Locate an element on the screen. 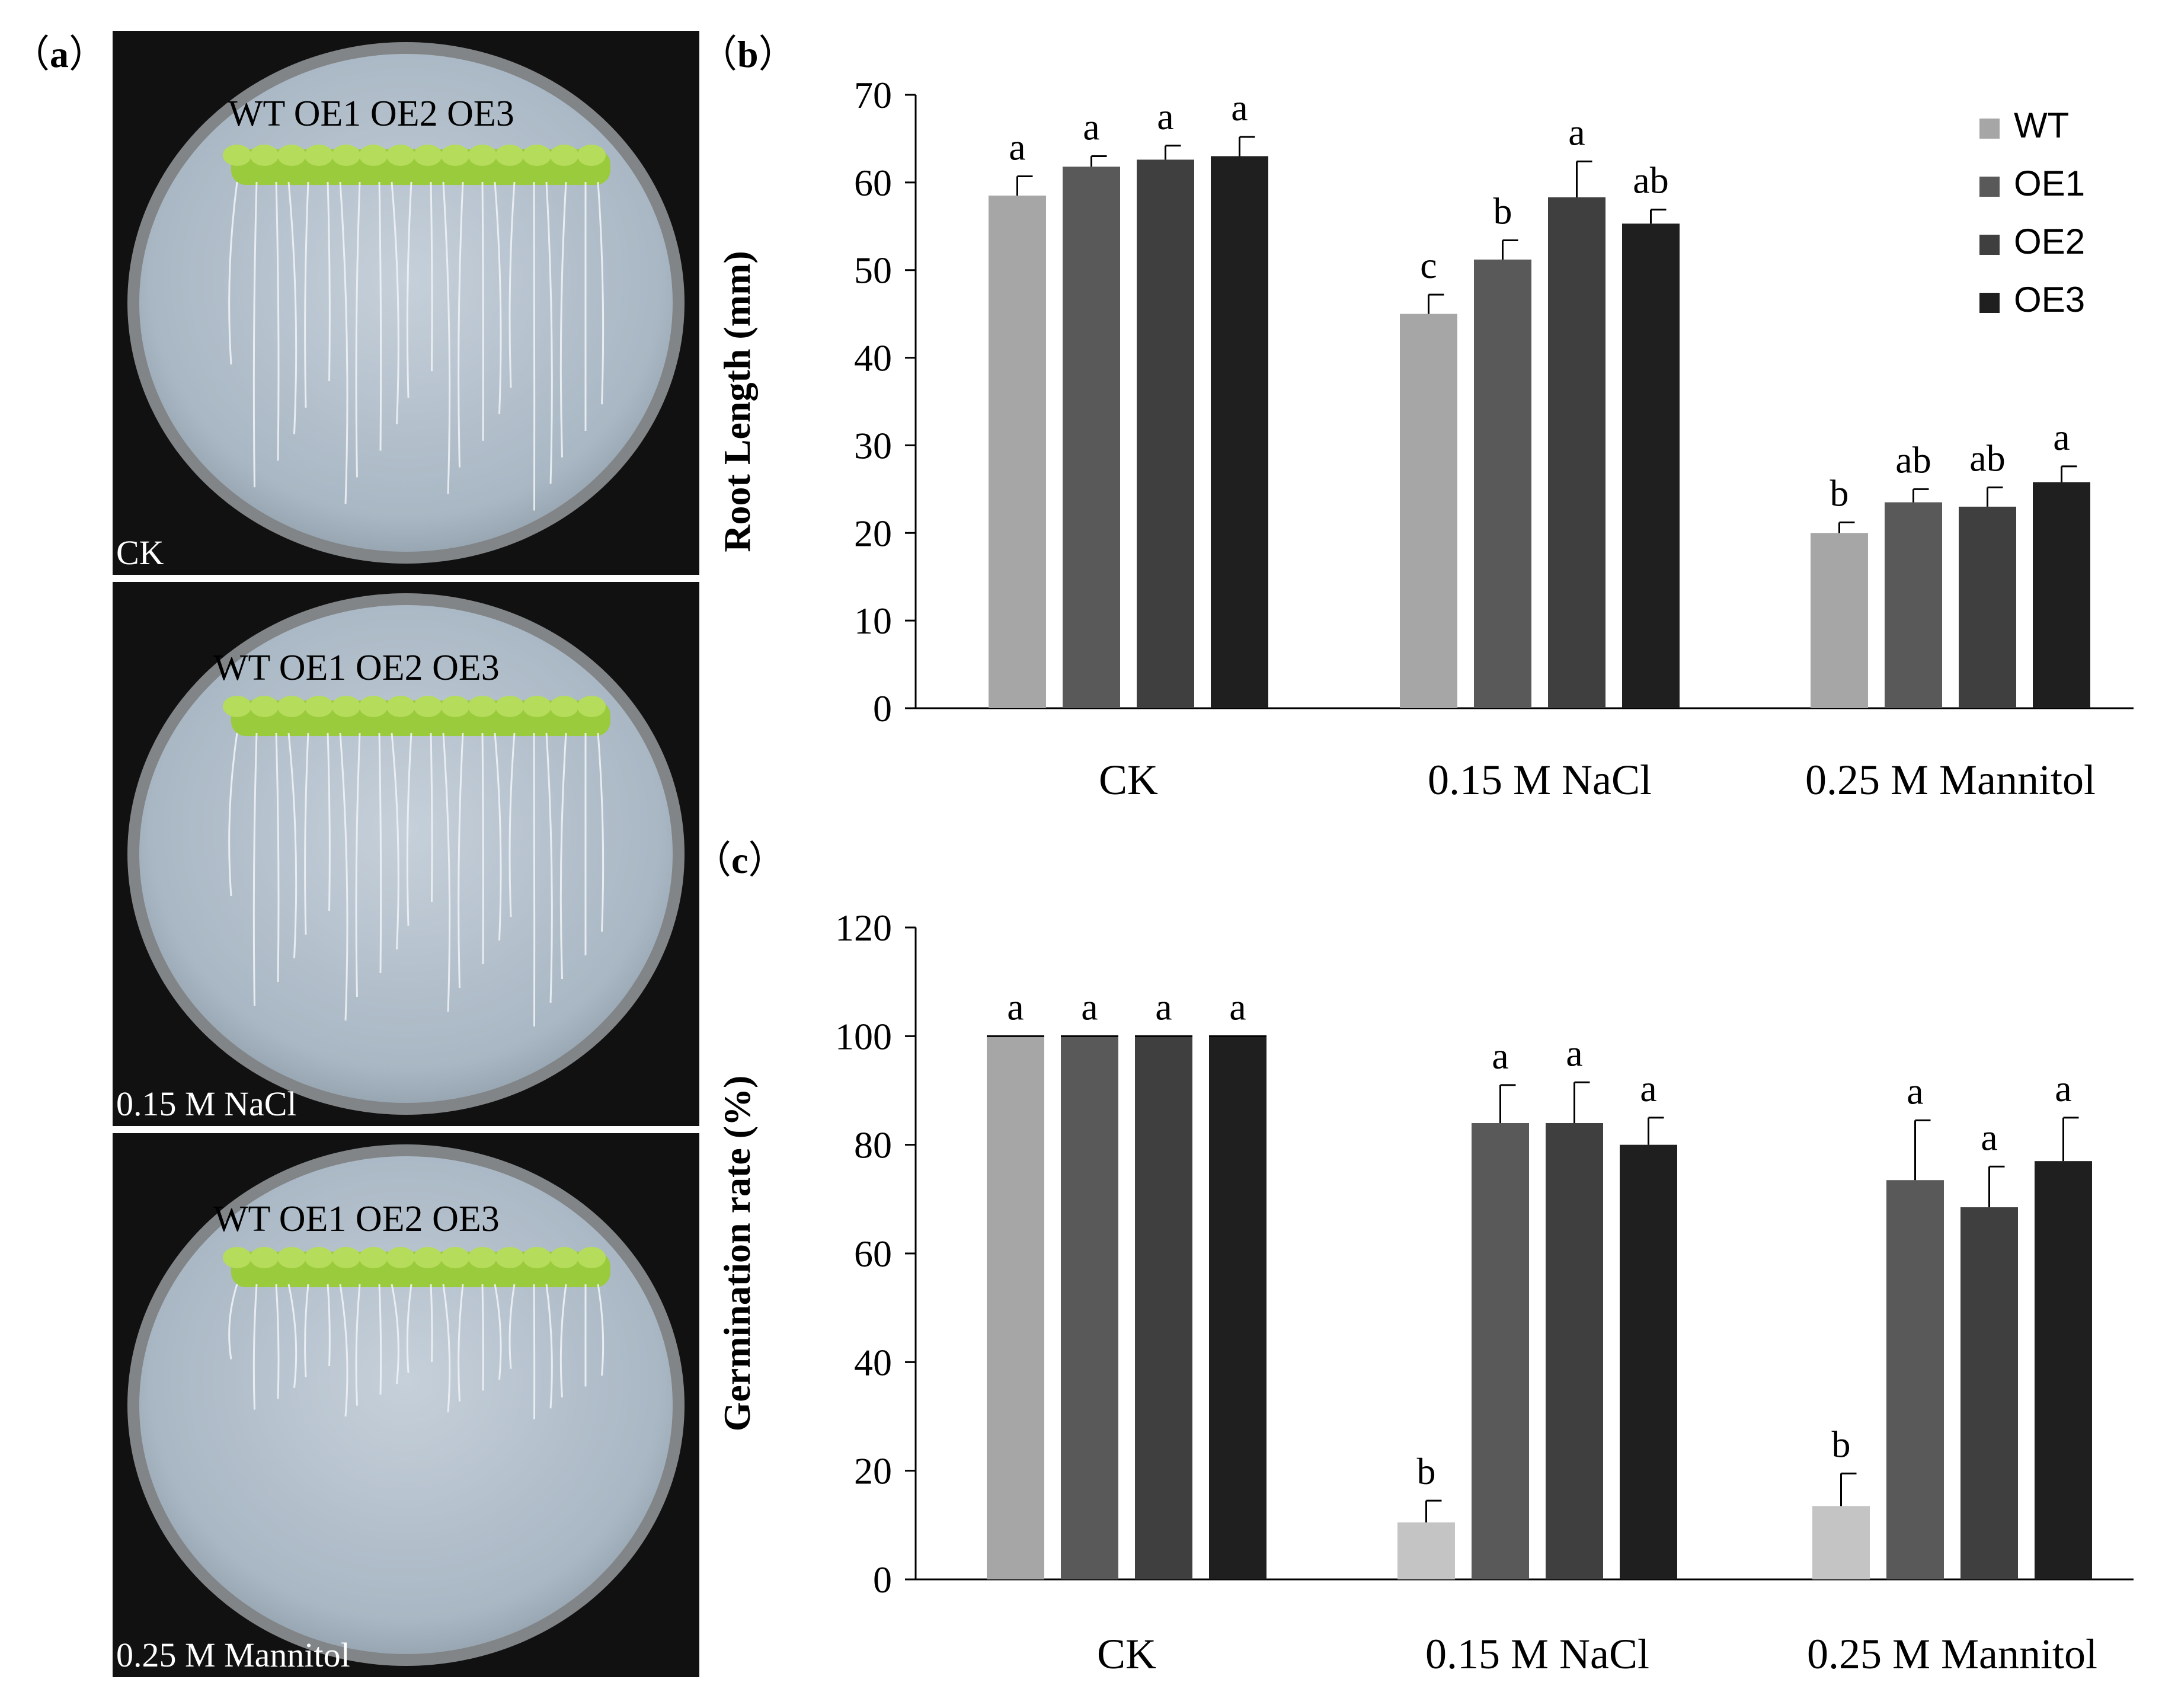 Image resolution: width=2178 pixels, height=1708 pixels. y-tick-label: 50 is located at coordinates (873, 271).